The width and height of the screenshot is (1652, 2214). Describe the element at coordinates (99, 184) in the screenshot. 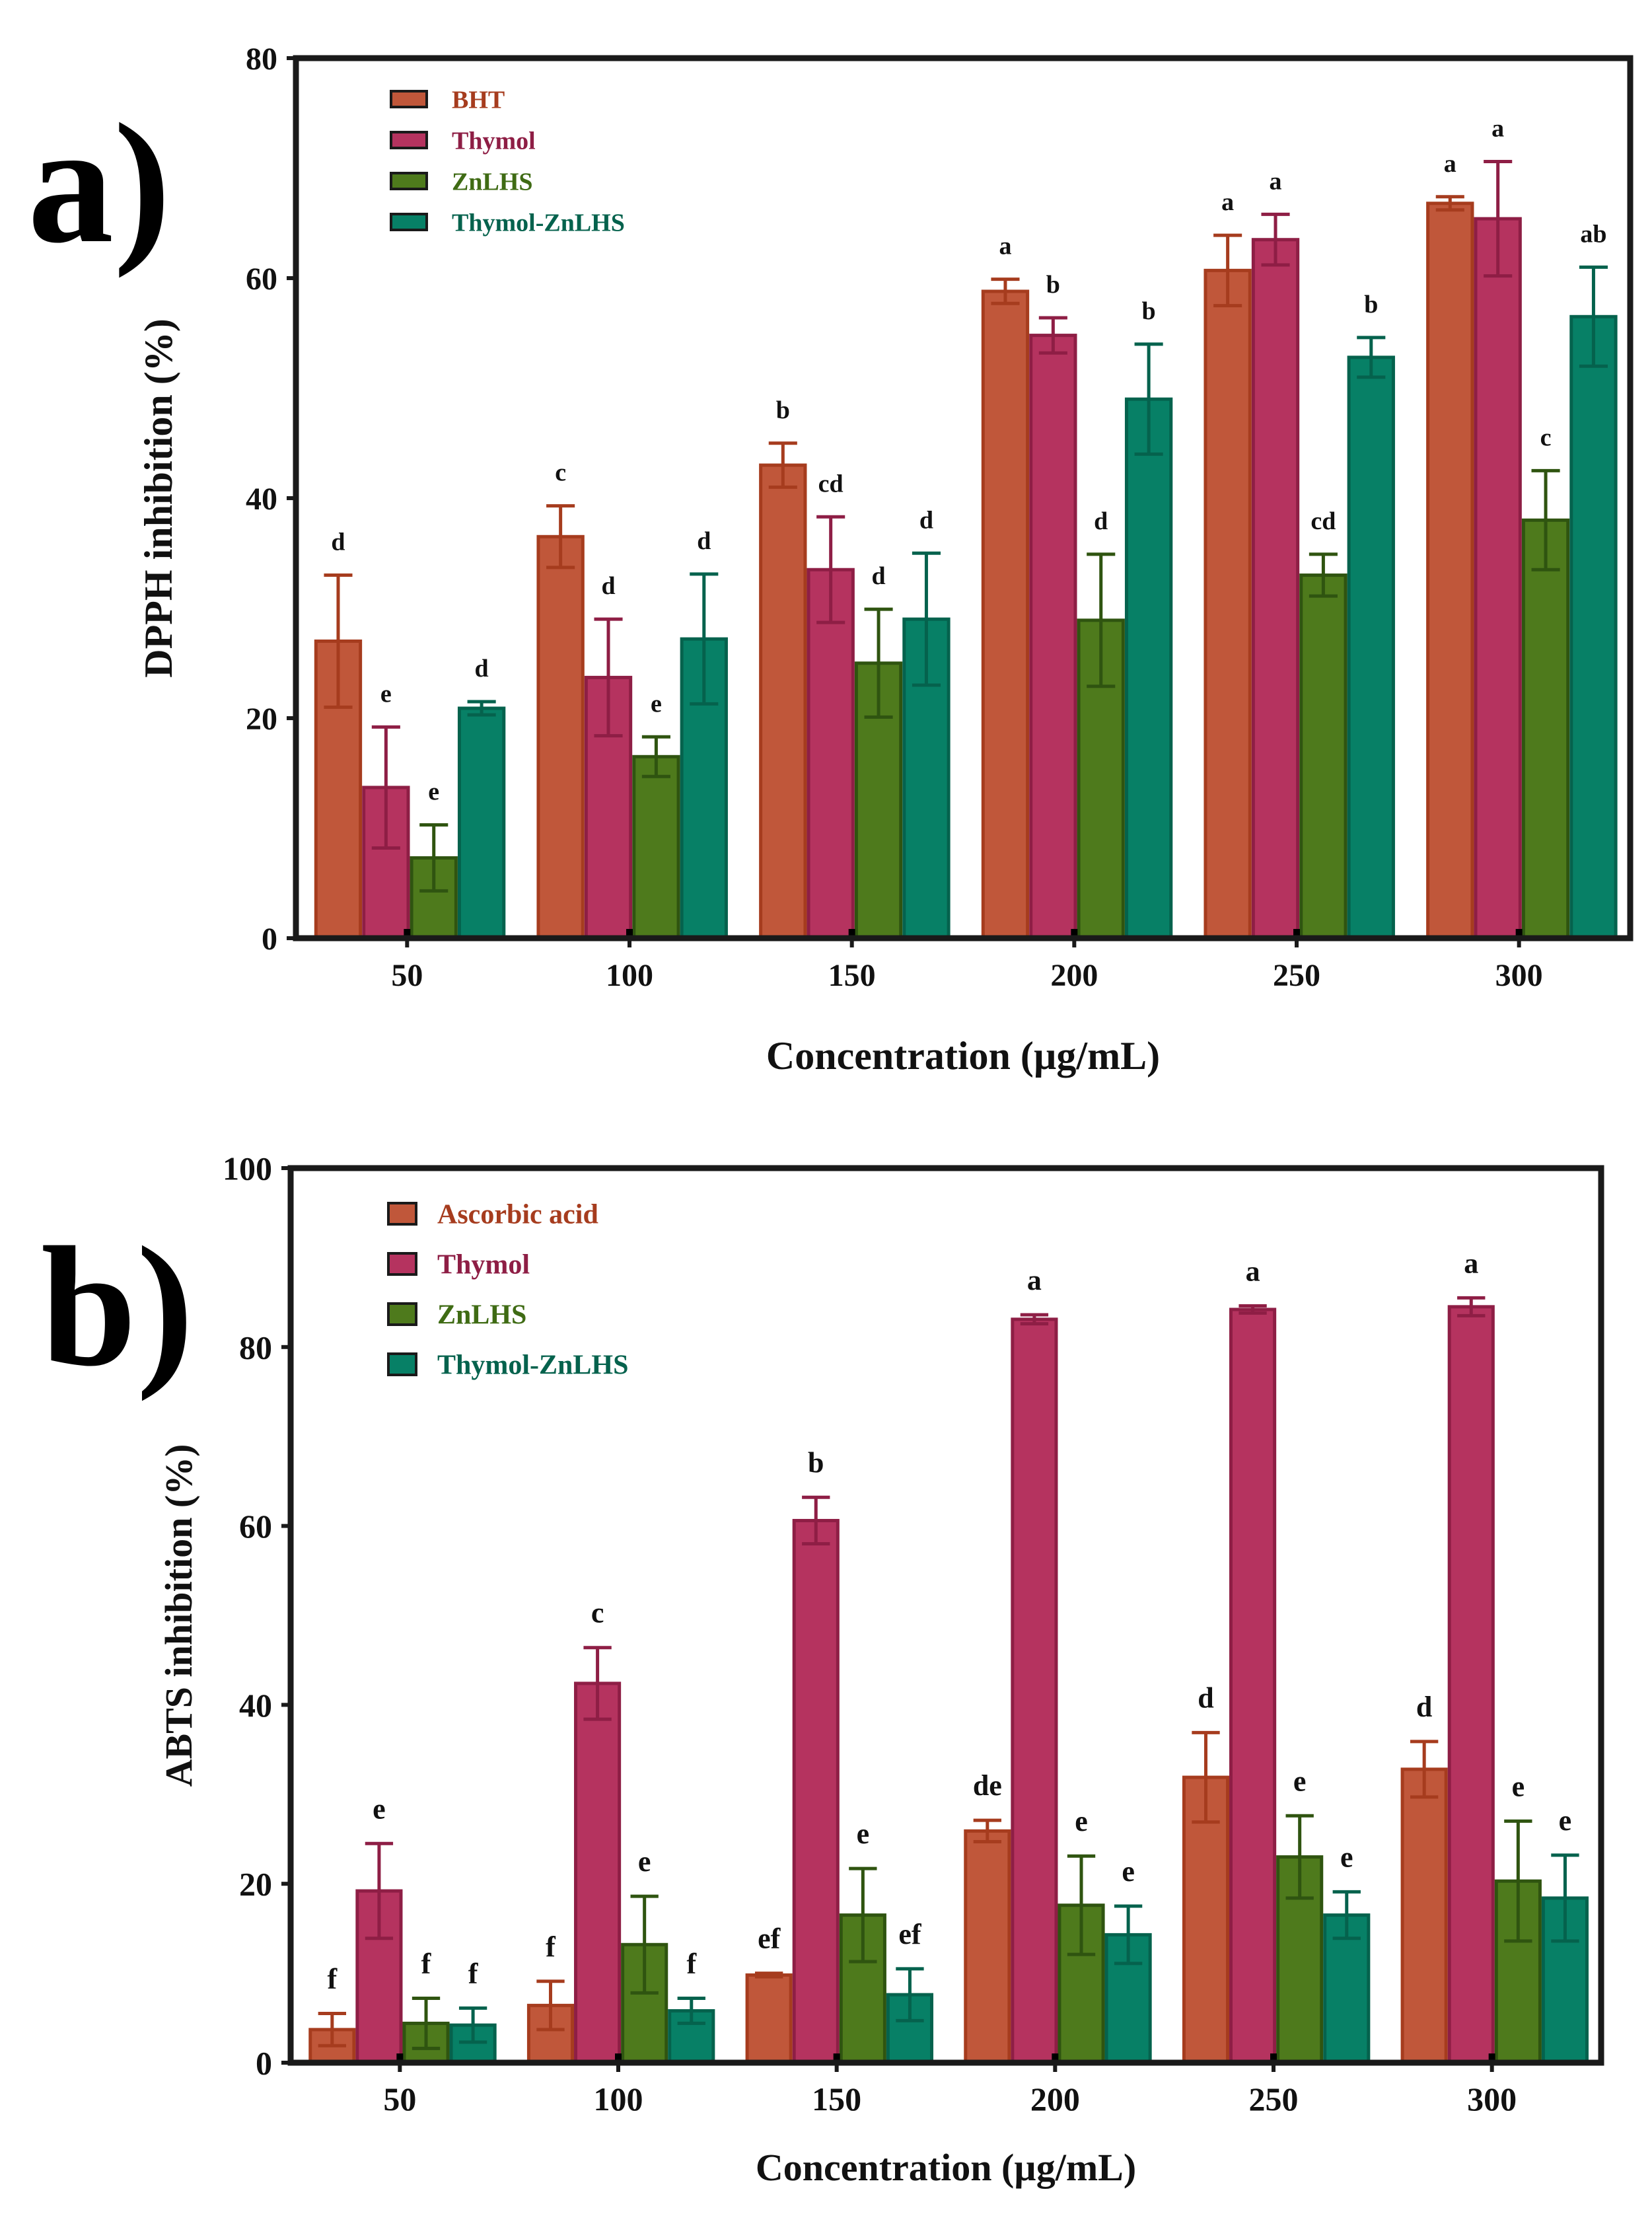

I see `panel-a-label: a)` at that location.